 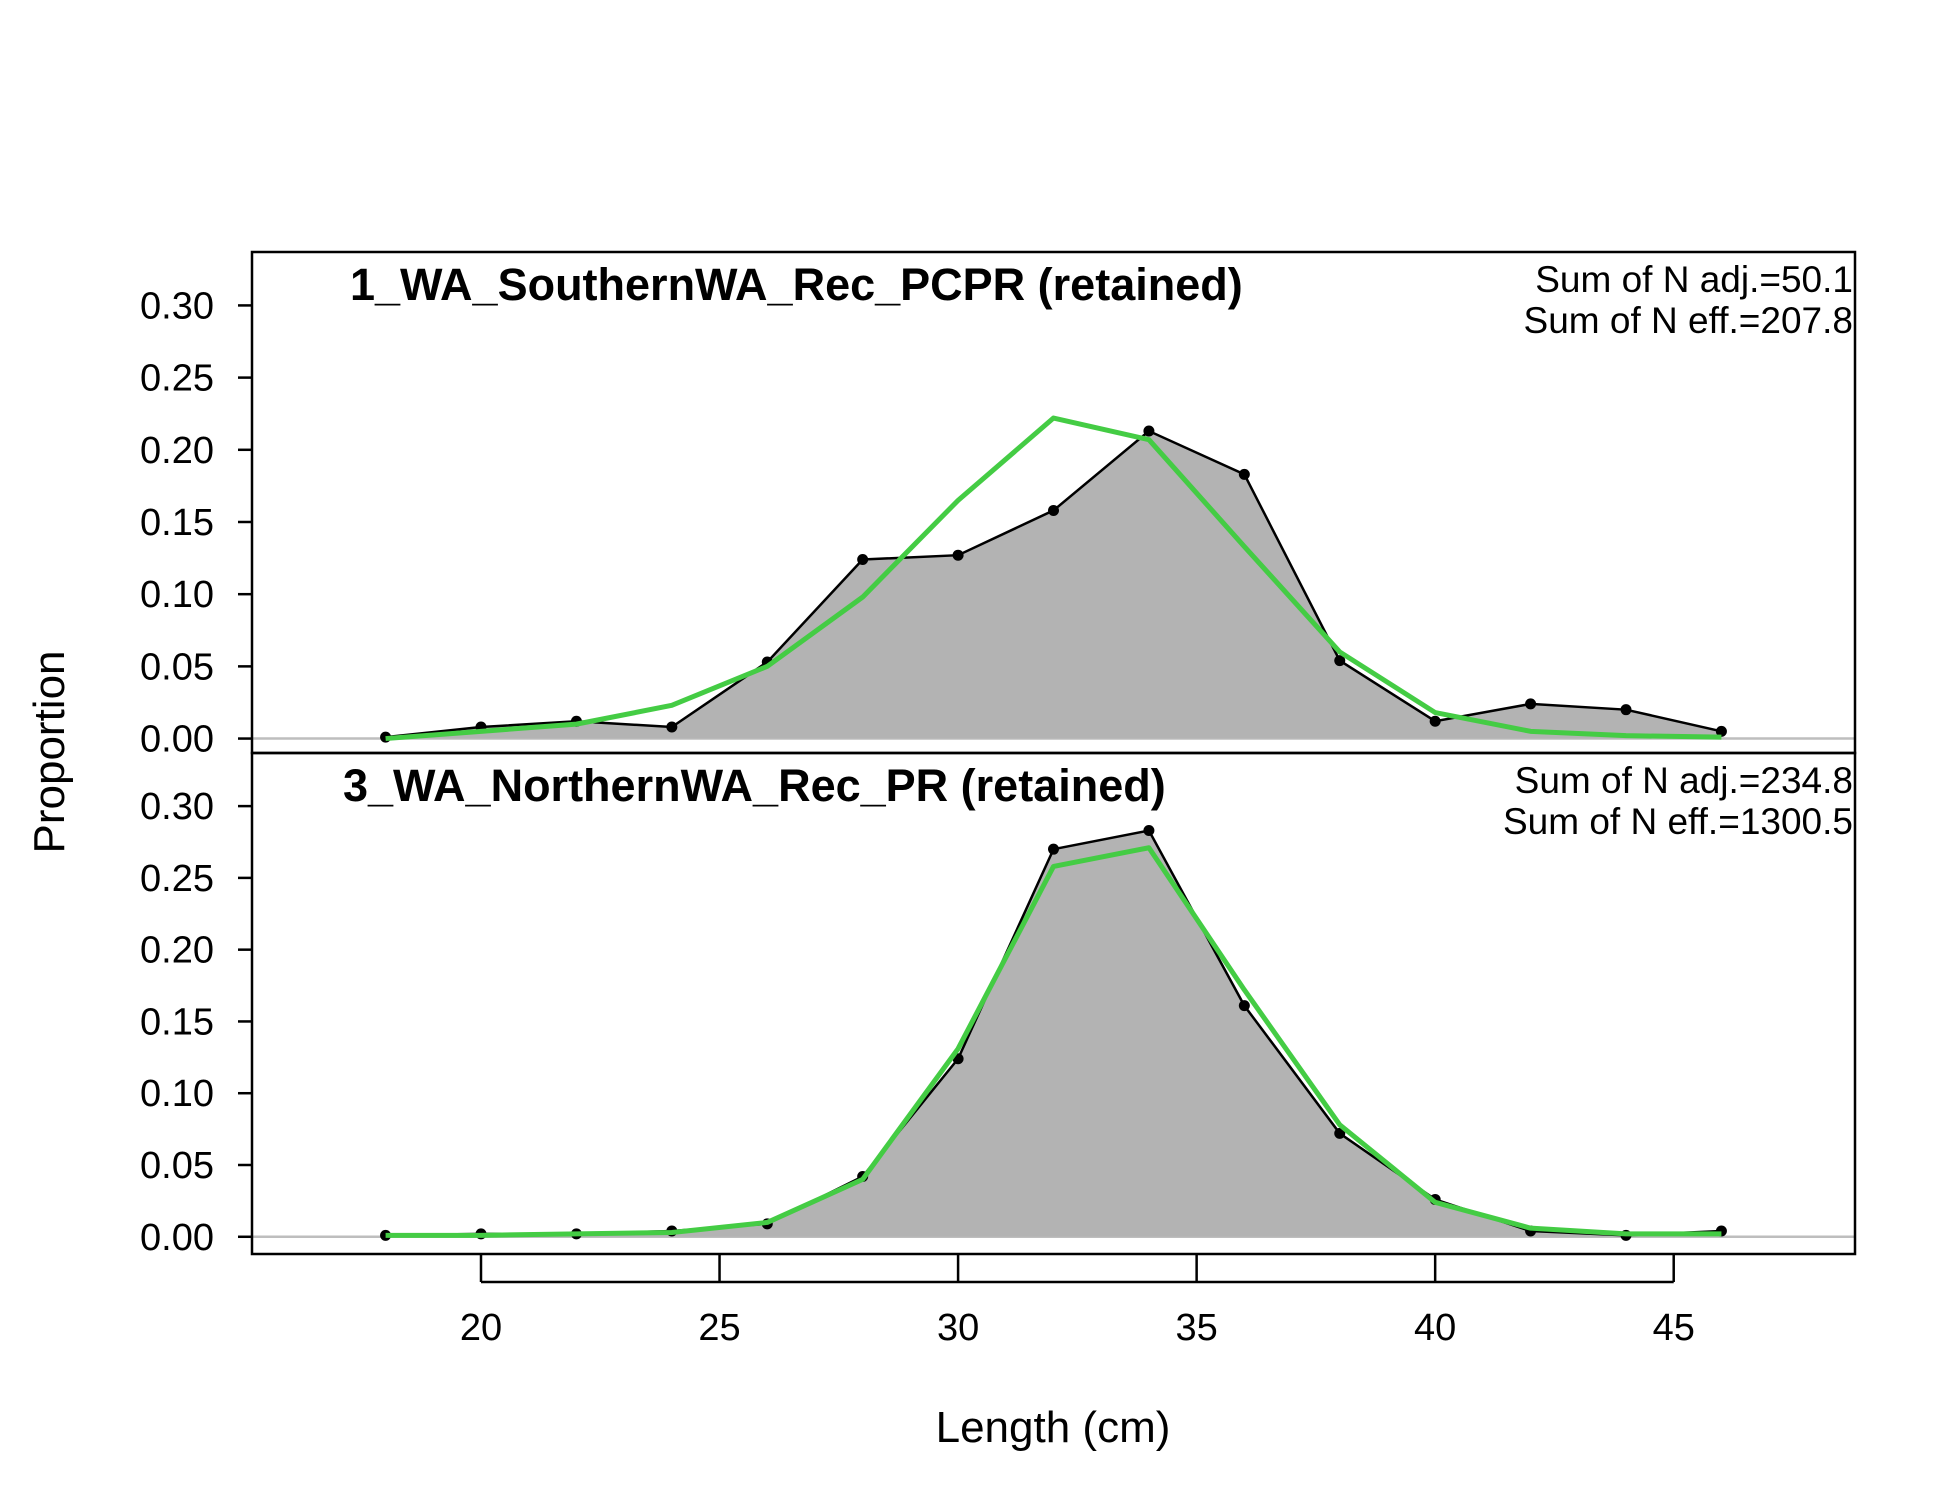 I want to click on panel-title: 3_WA_NorthernWA_Rec_PR (retained), so click(x=754, y=785).